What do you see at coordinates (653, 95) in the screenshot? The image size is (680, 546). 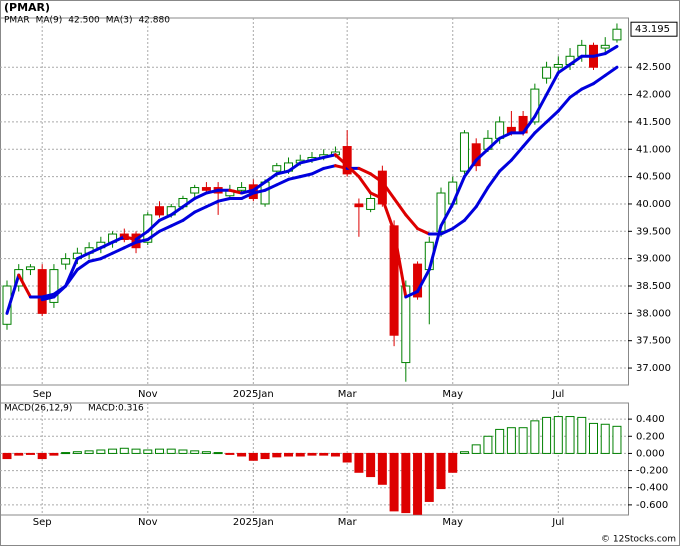 I see `y-tick-label: 42.000` at bounding box center [653, 95].